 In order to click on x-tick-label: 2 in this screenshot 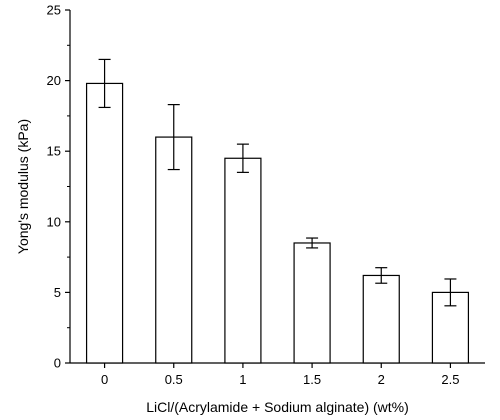, I will do `click(381, 379)`.